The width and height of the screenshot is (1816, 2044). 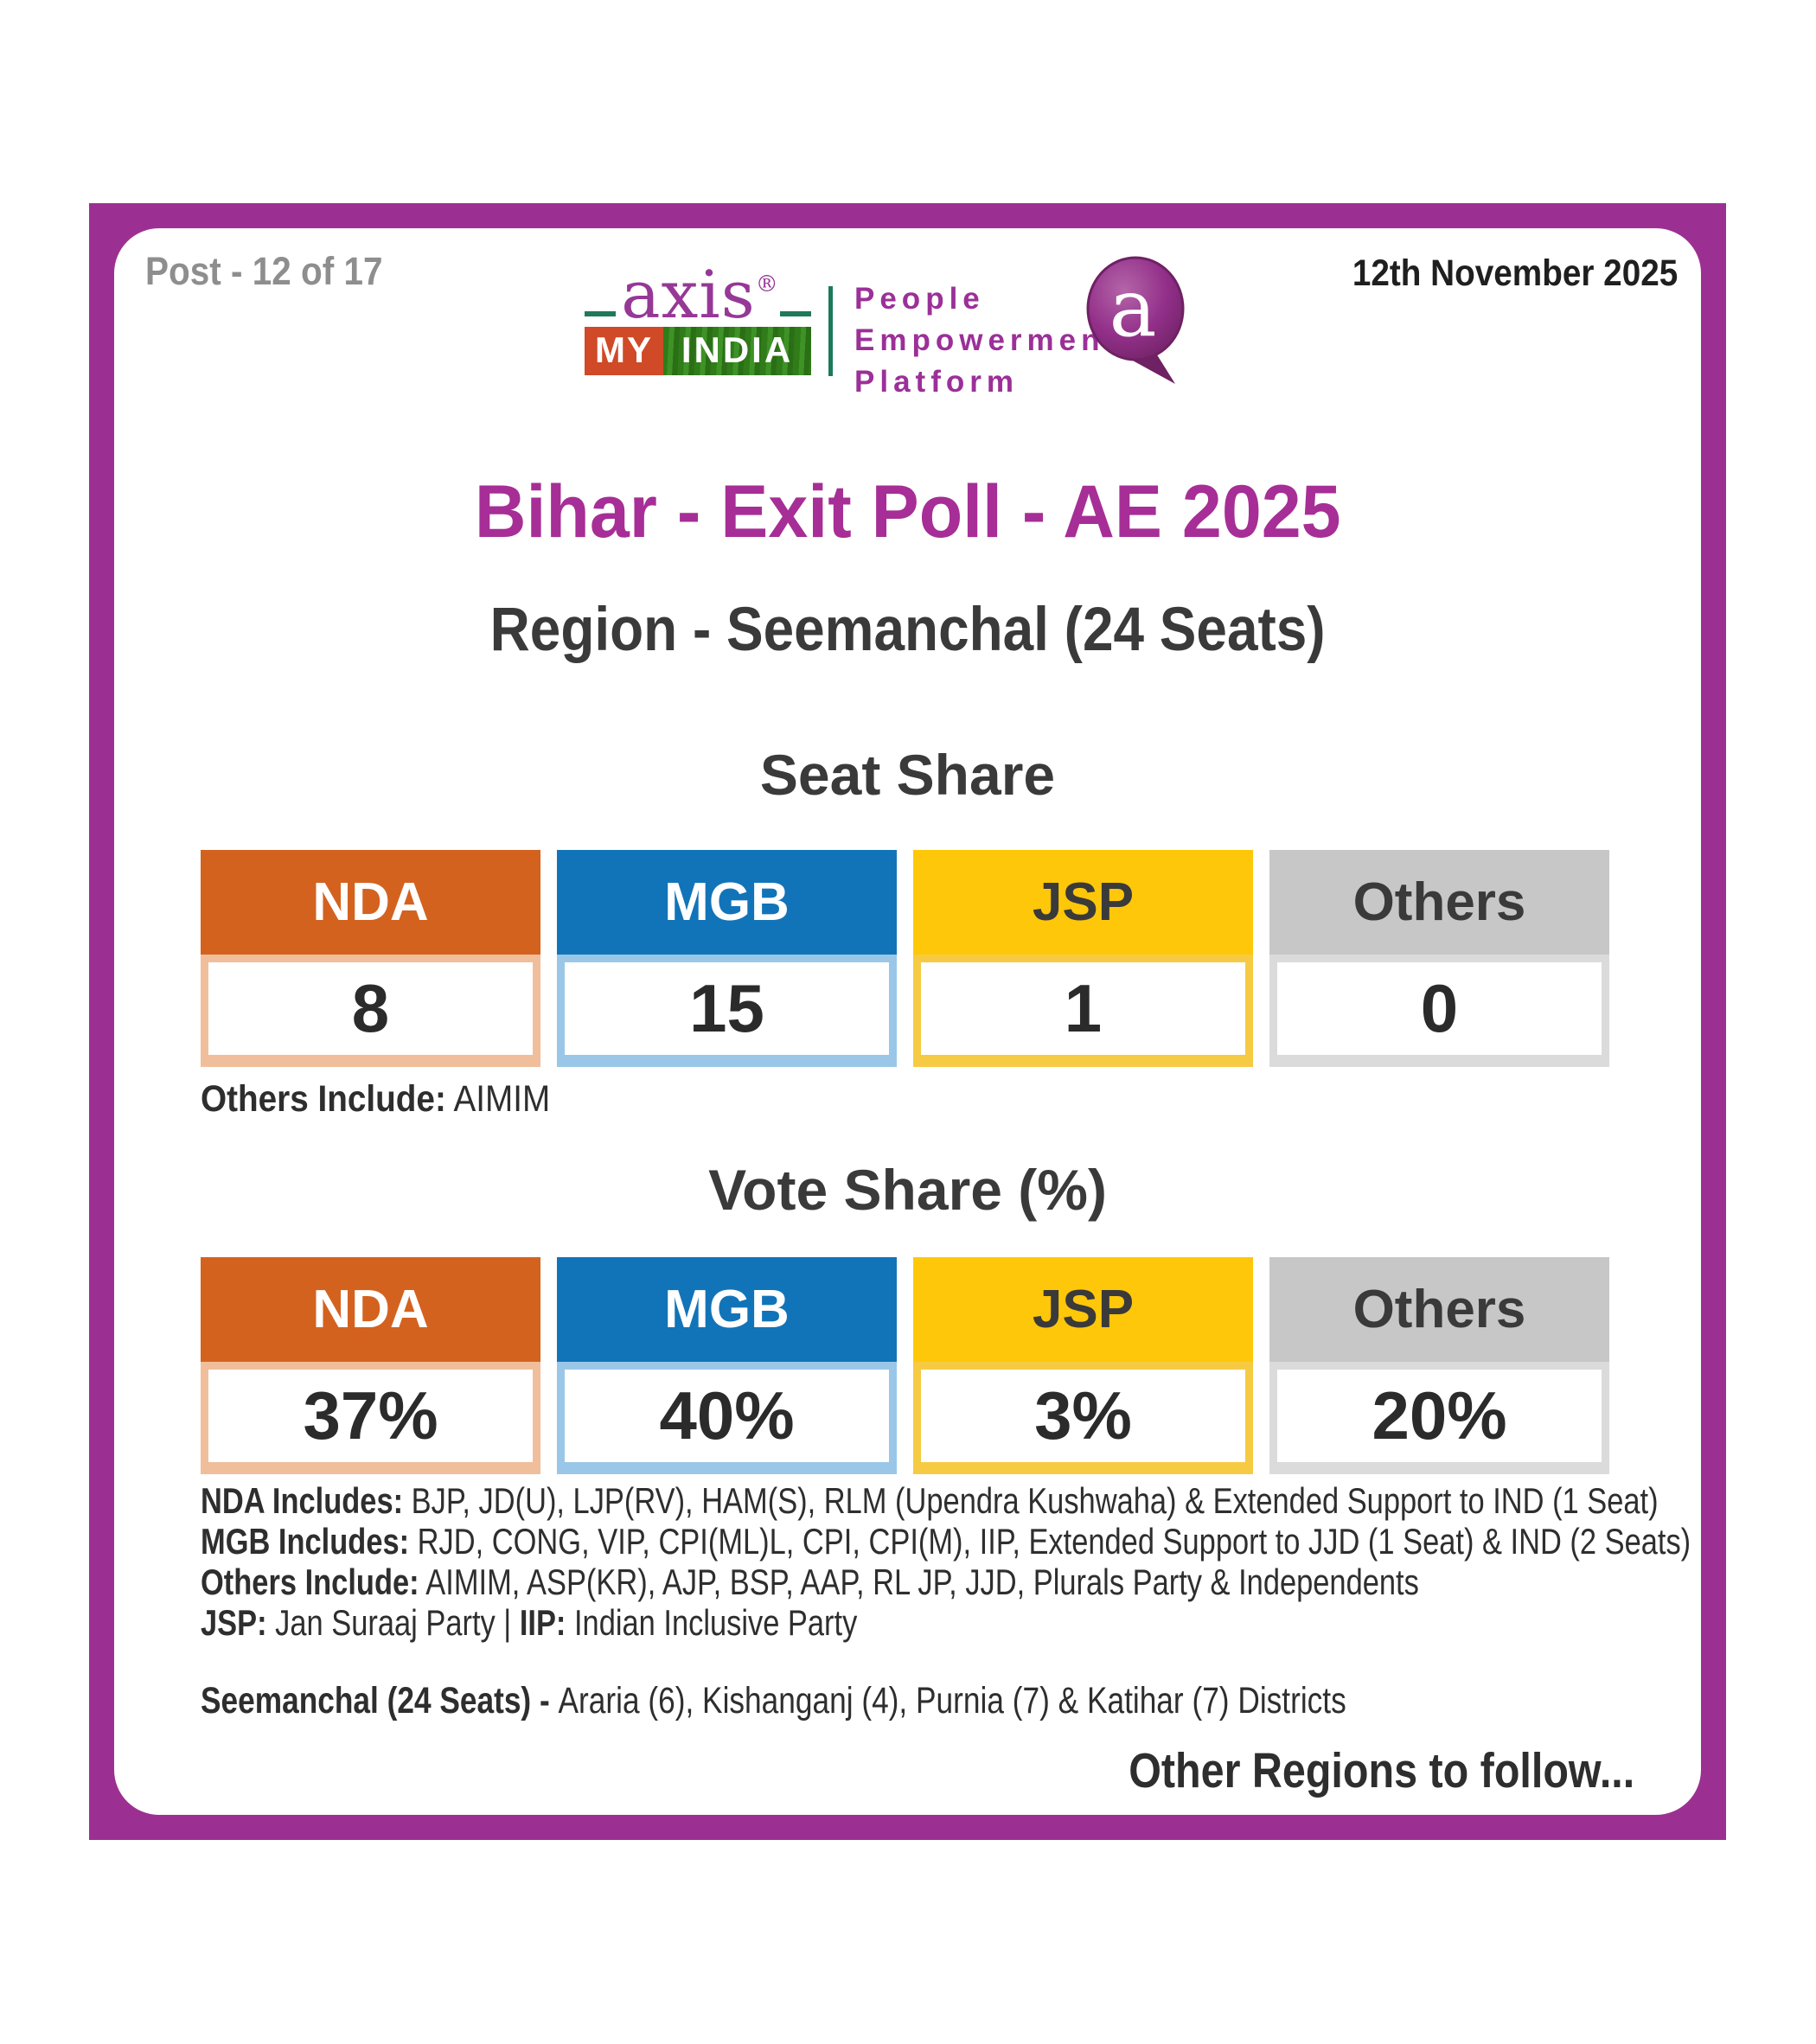 What do you see at coordinates (795, 313) in the screenshot?
I see `axis-underline-right` at bounding box center [795, 313].